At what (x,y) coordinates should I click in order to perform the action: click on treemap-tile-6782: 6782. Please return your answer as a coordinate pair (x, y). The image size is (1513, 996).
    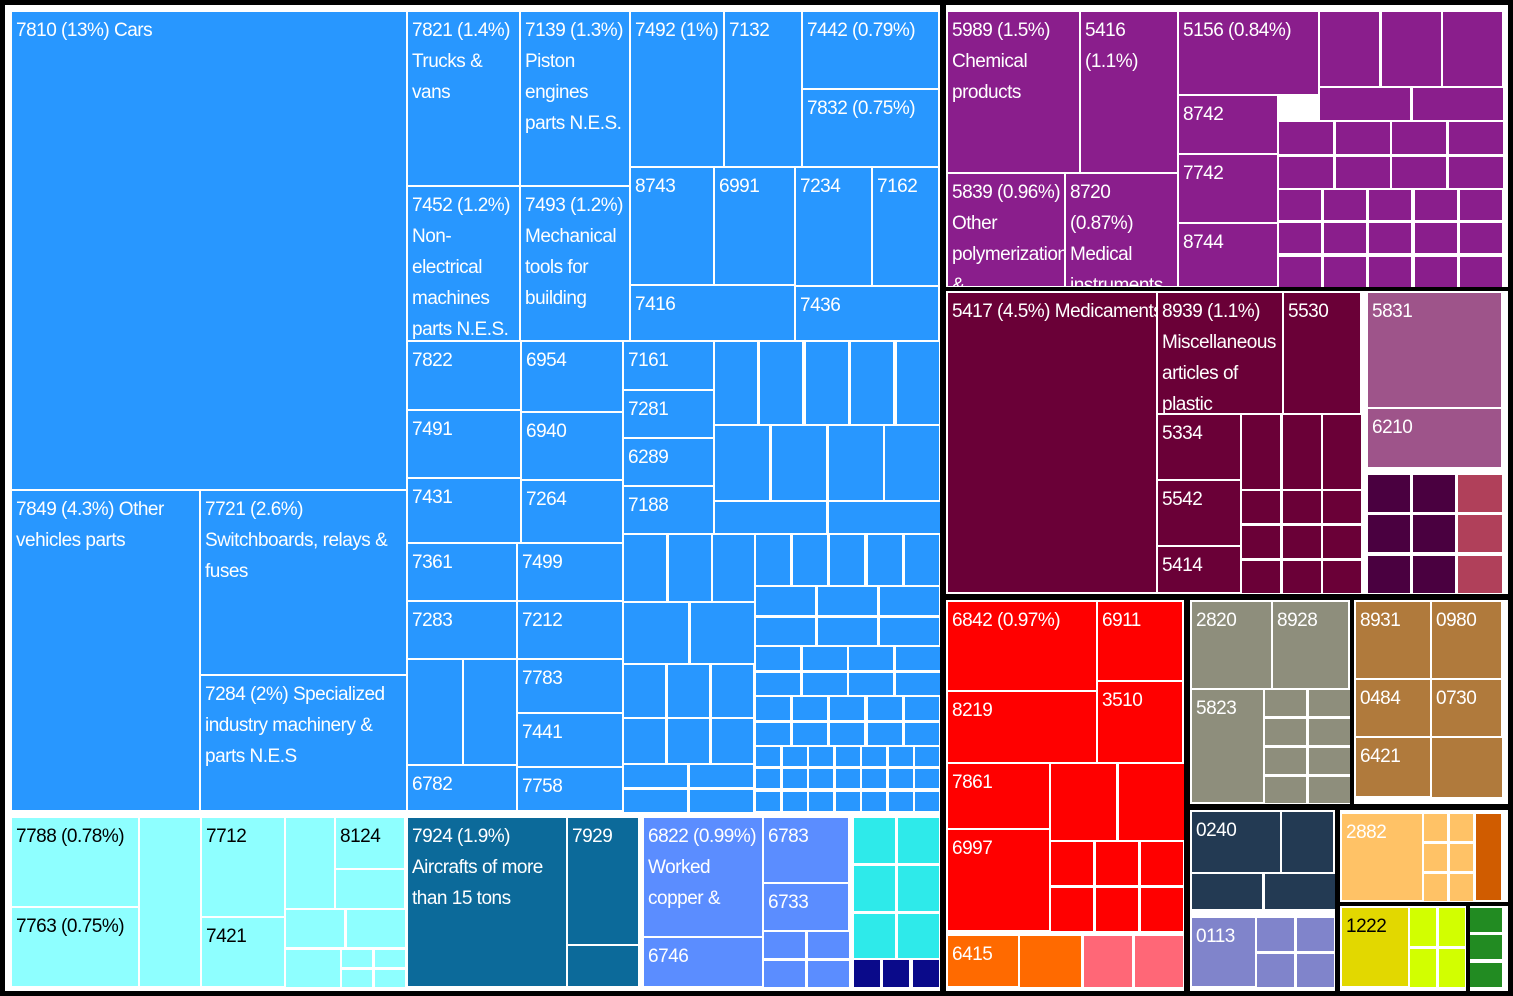
    Looking at the image, I should click on (462, 788).